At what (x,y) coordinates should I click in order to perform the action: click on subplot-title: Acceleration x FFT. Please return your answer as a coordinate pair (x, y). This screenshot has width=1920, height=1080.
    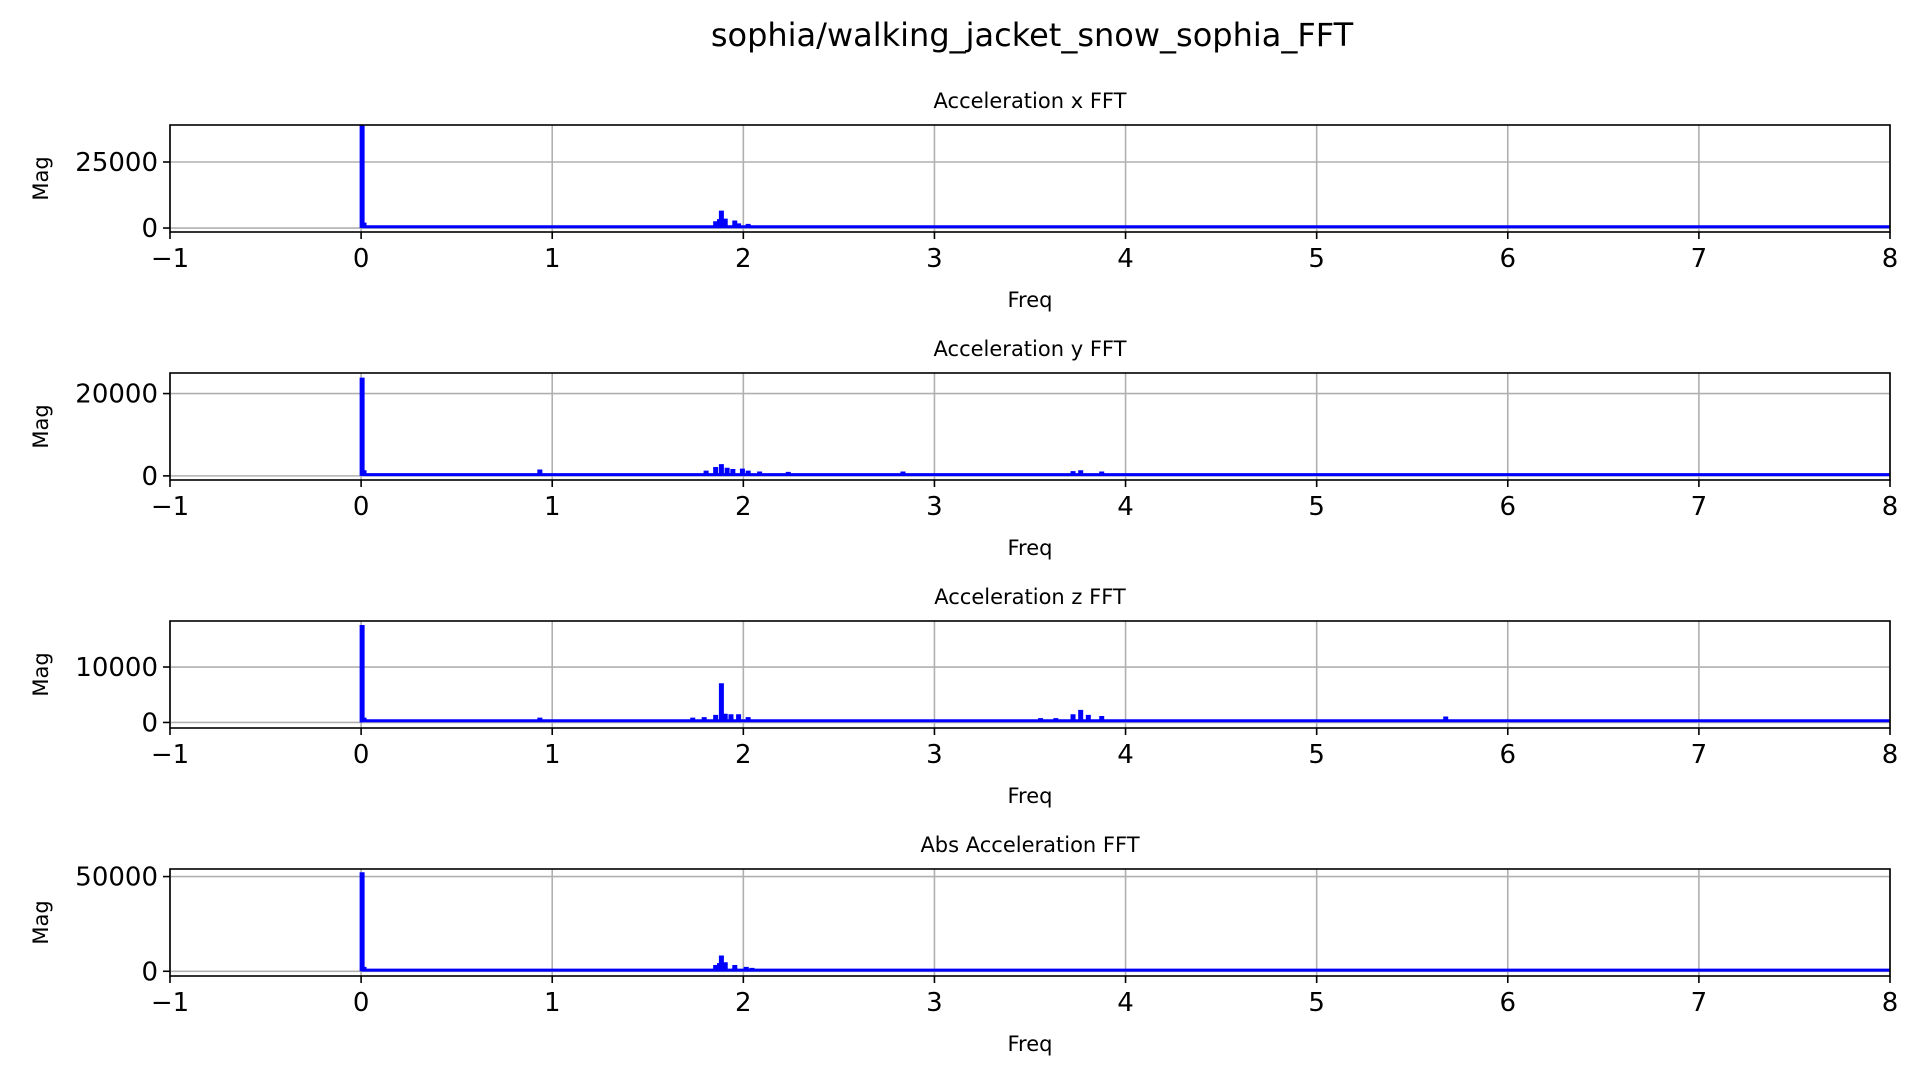
    Looking at the image, I should click on (1030, 101).